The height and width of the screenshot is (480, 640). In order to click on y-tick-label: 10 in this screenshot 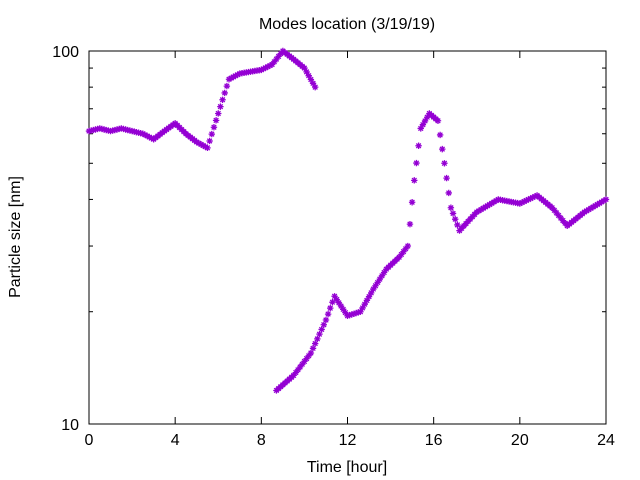, I will do `click(70, 425)`.